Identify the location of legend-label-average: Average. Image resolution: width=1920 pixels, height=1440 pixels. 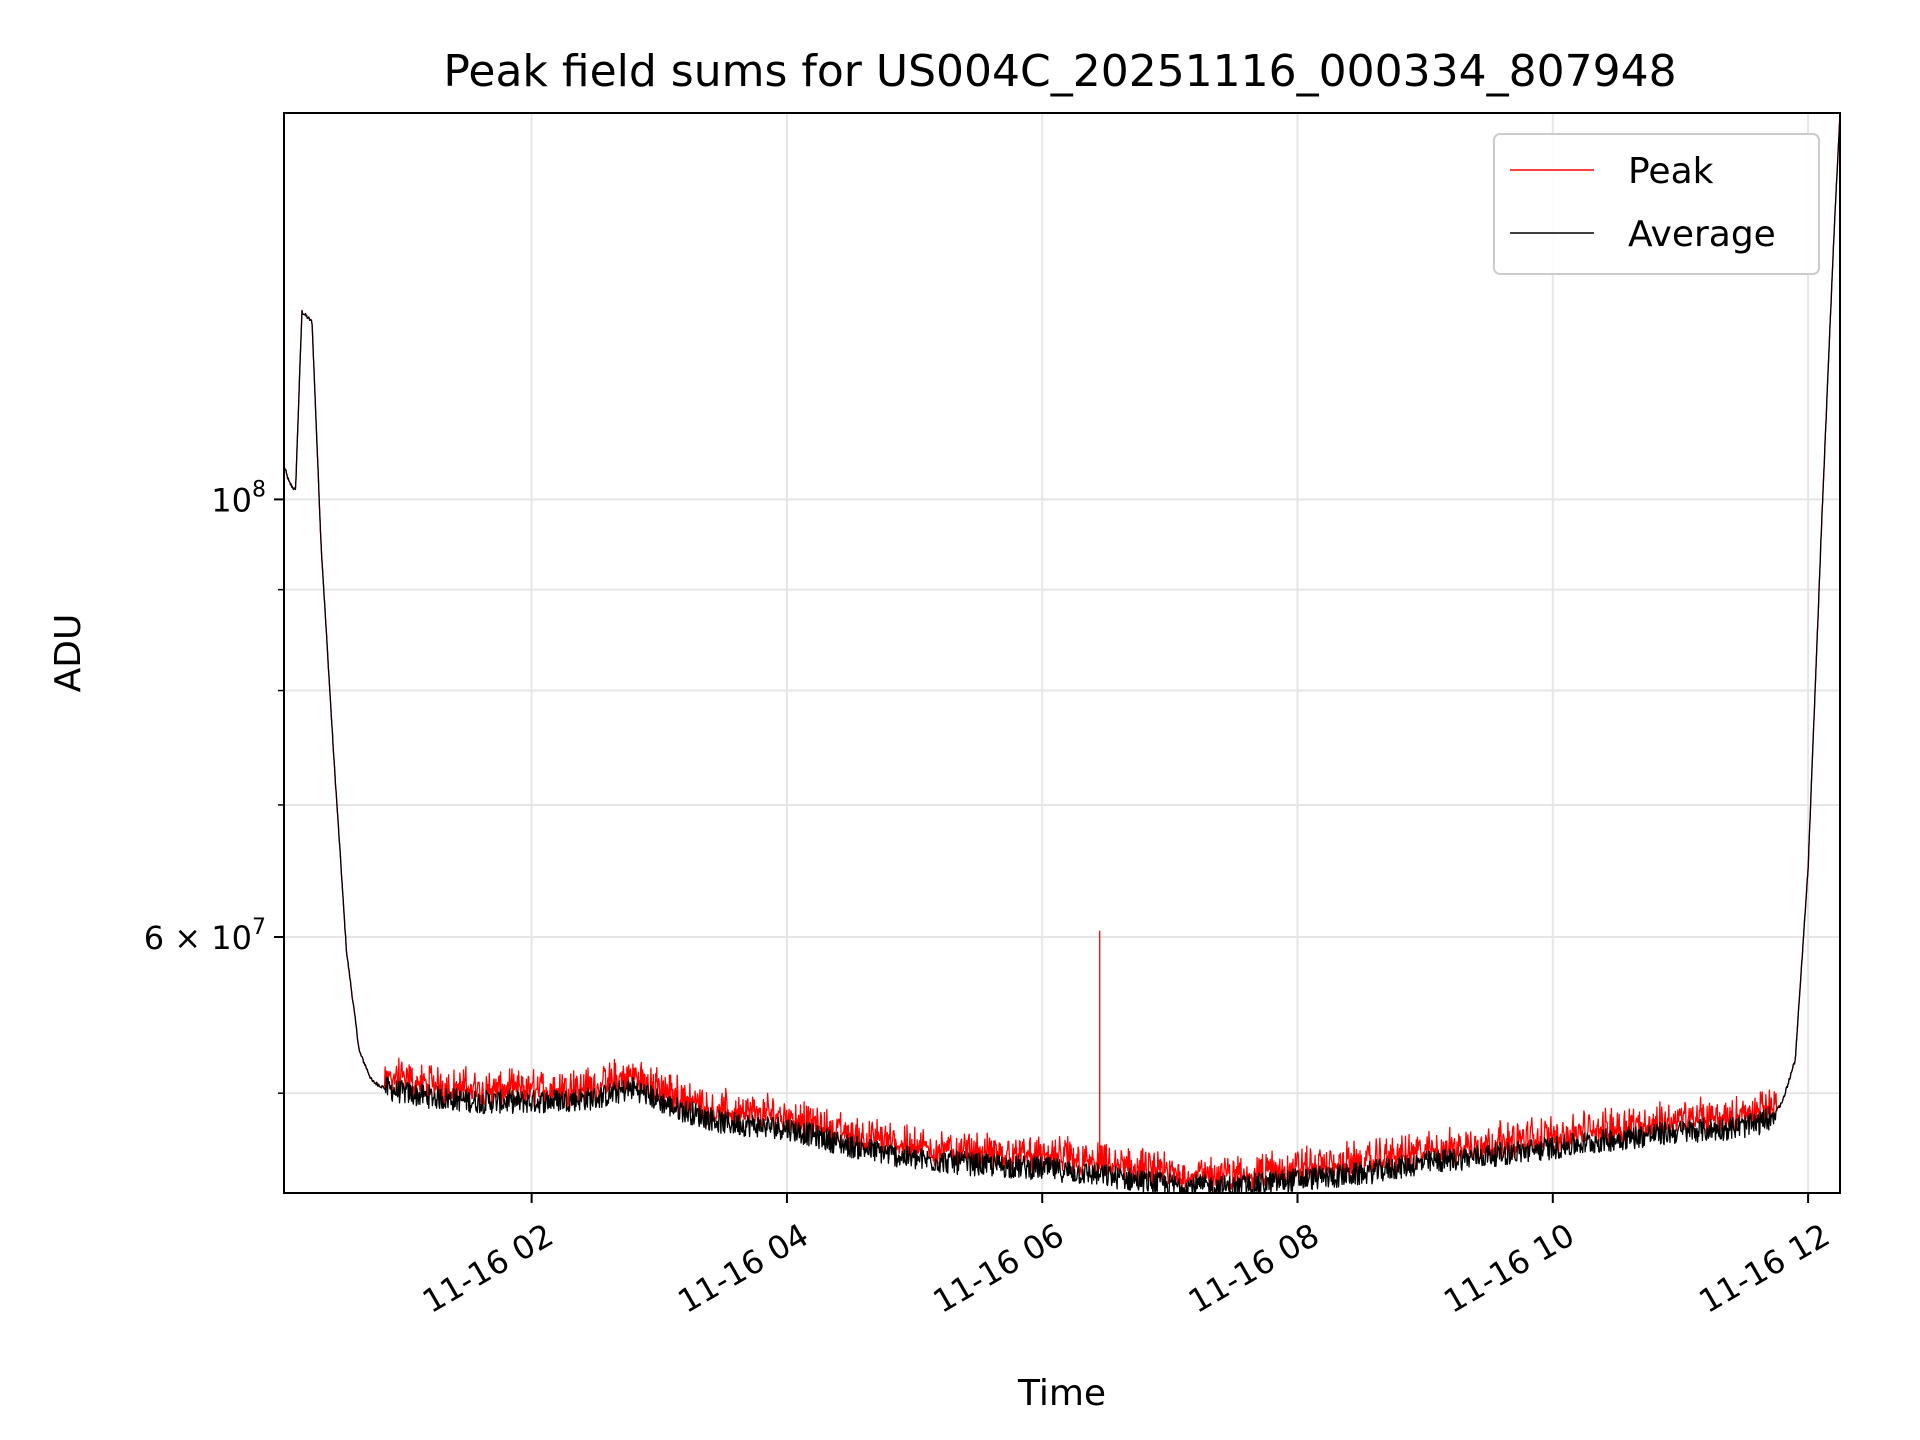
(1702, 234).